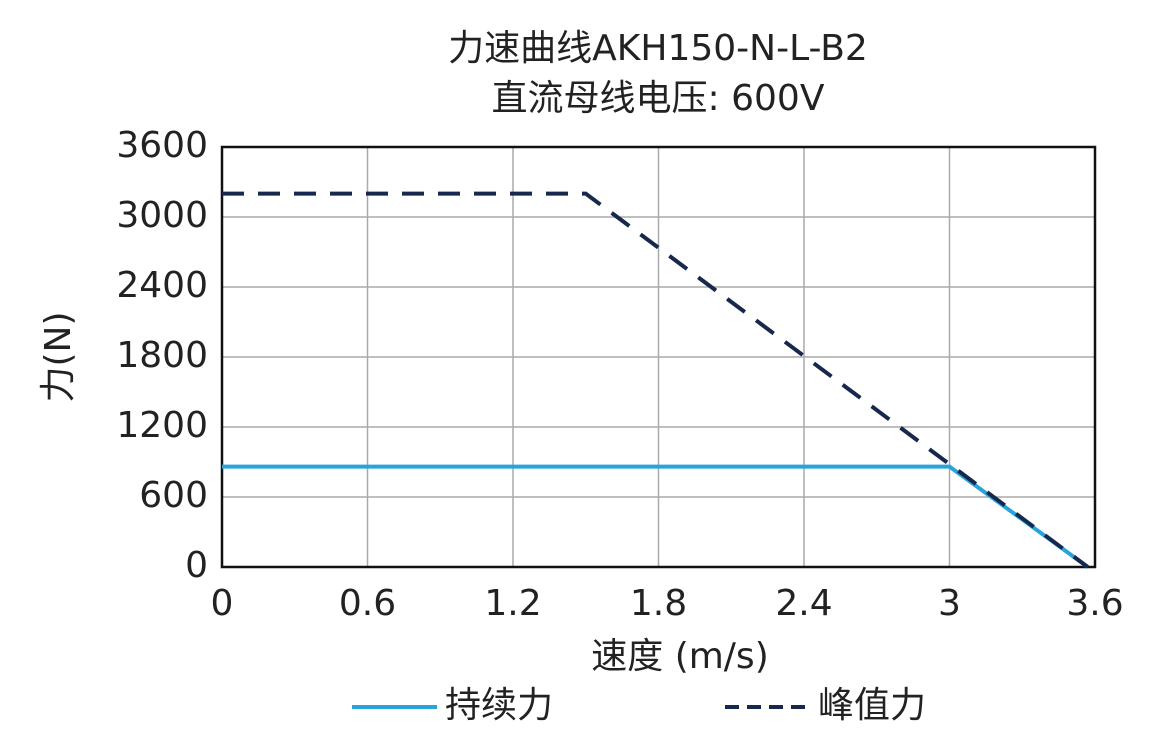 Image resolution: width=1176 pixels, height=750 pixels. Describe the element at coordinates (162, 425) in the screenshot. I see `y-tick-label: 1200` at that location.